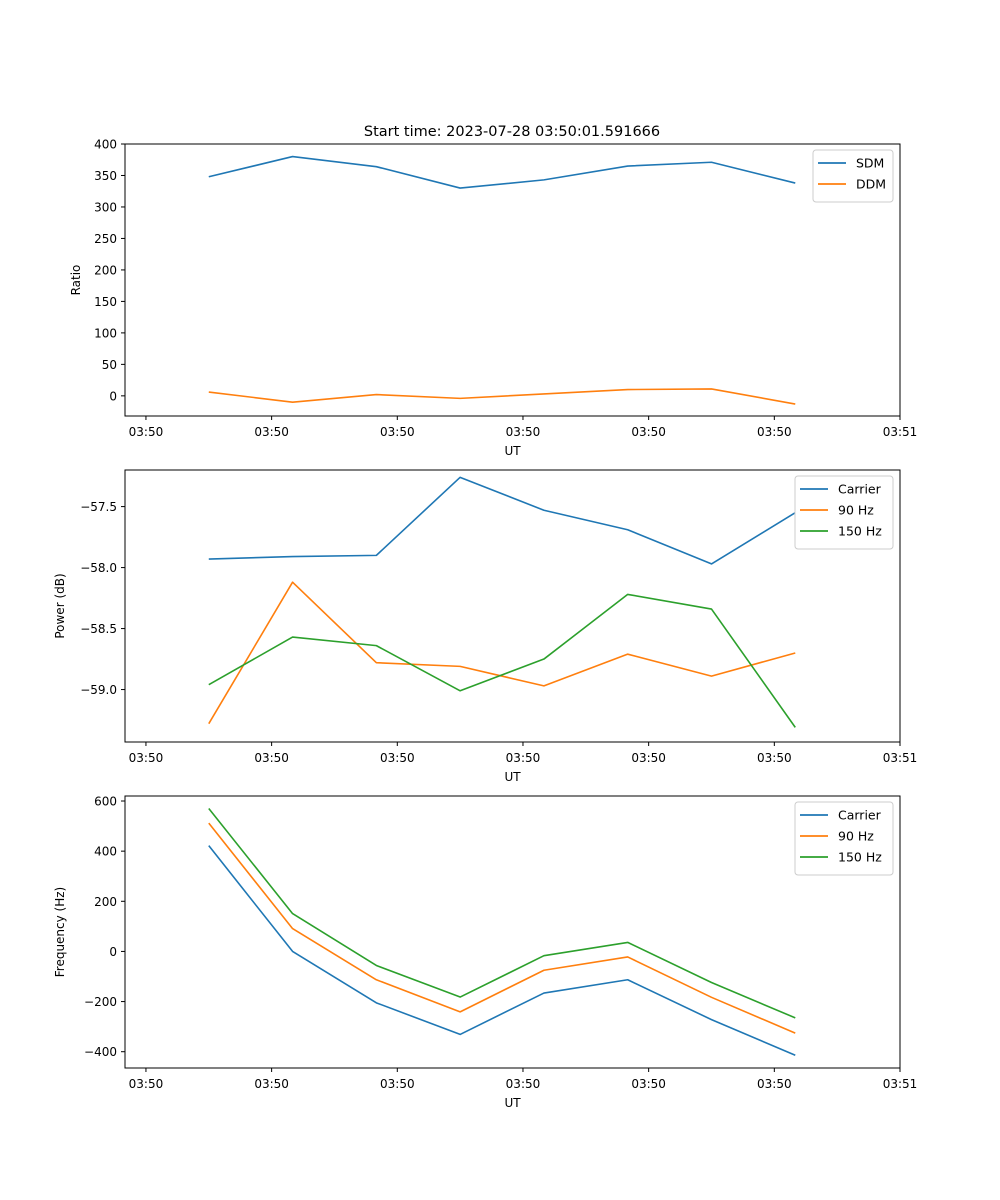 The width and height of the screenshot is (1000, 1200). Describe the element at coordinates (76, 280) in the screenshot. I see `y-axis-label: Ratio` at that location.